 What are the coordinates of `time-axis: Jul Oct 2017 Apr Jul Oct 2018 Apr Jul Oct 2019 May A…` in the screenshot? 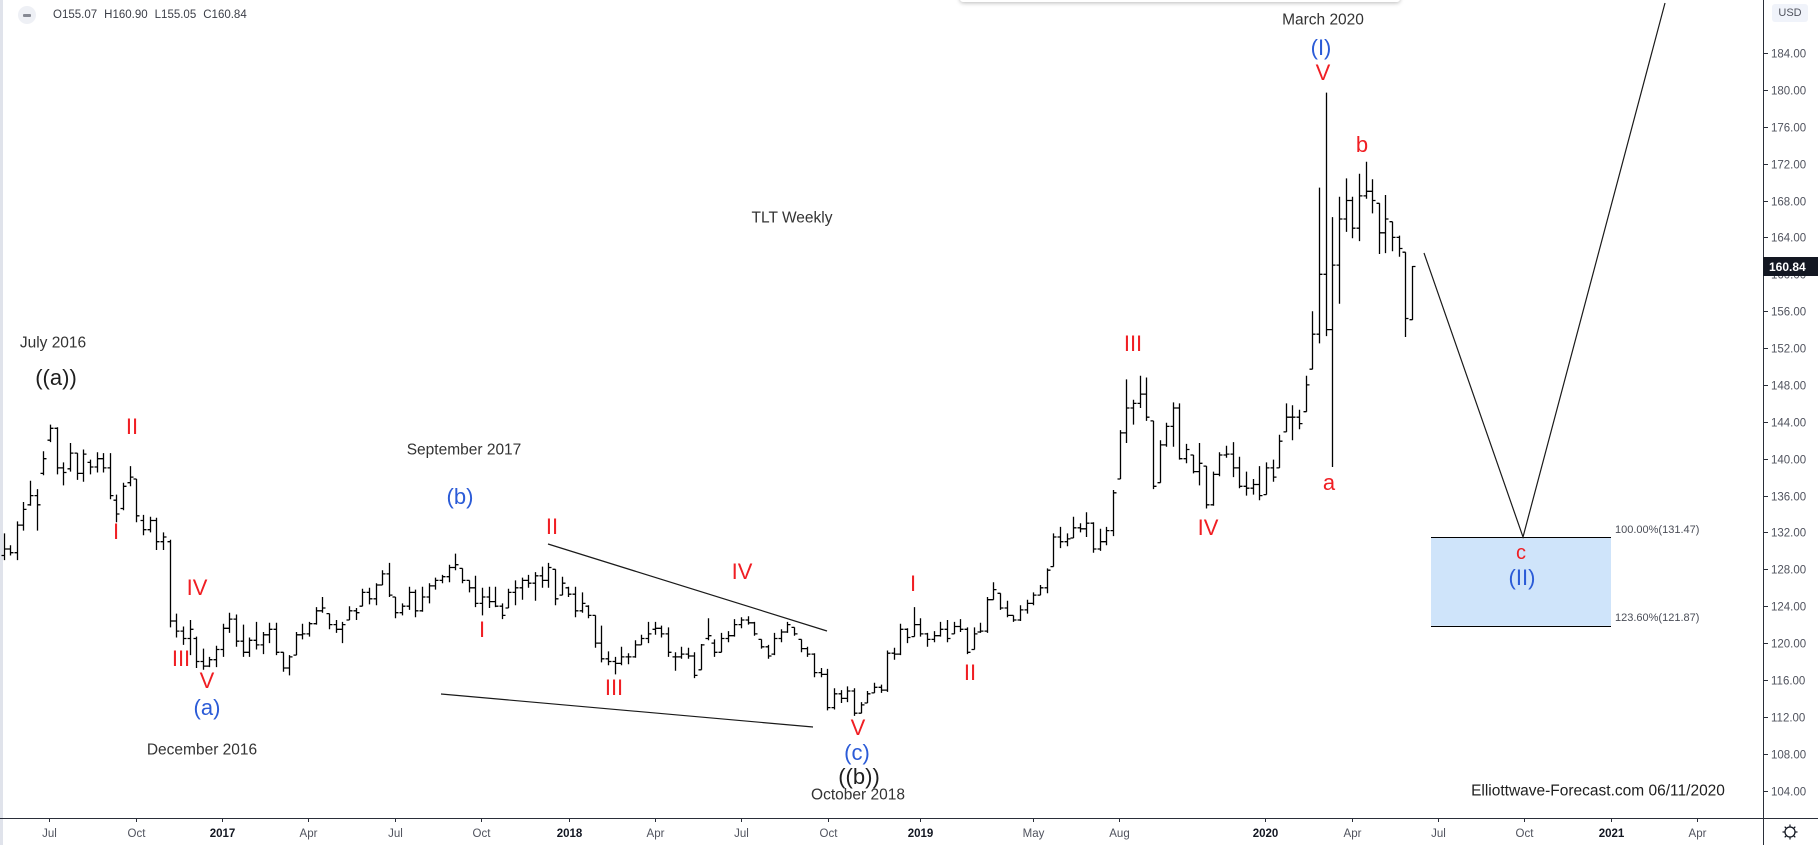 It's located at (909, 829).